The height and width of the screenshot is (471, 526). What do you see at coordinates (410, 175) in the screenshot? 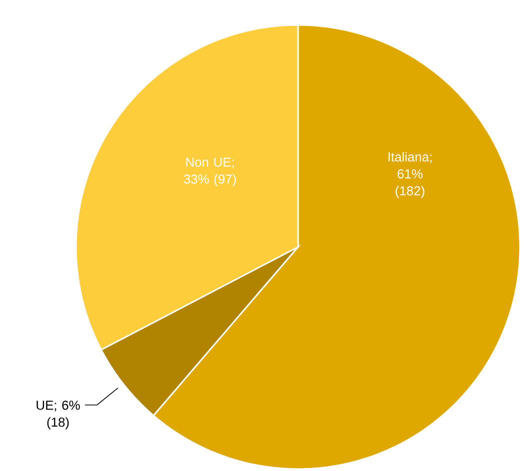
I see `data-label: Italiana; 61% (182)` at bounding box center [410, 175].